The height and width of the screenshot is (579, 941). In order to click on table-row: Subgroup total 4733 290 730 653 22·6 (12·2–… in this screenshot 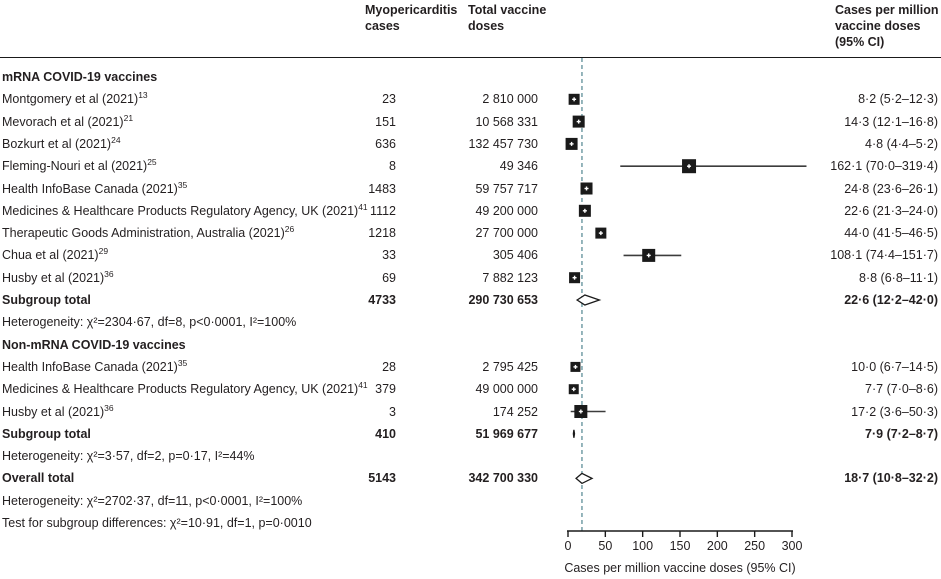, I will do `click(470, 300)`.